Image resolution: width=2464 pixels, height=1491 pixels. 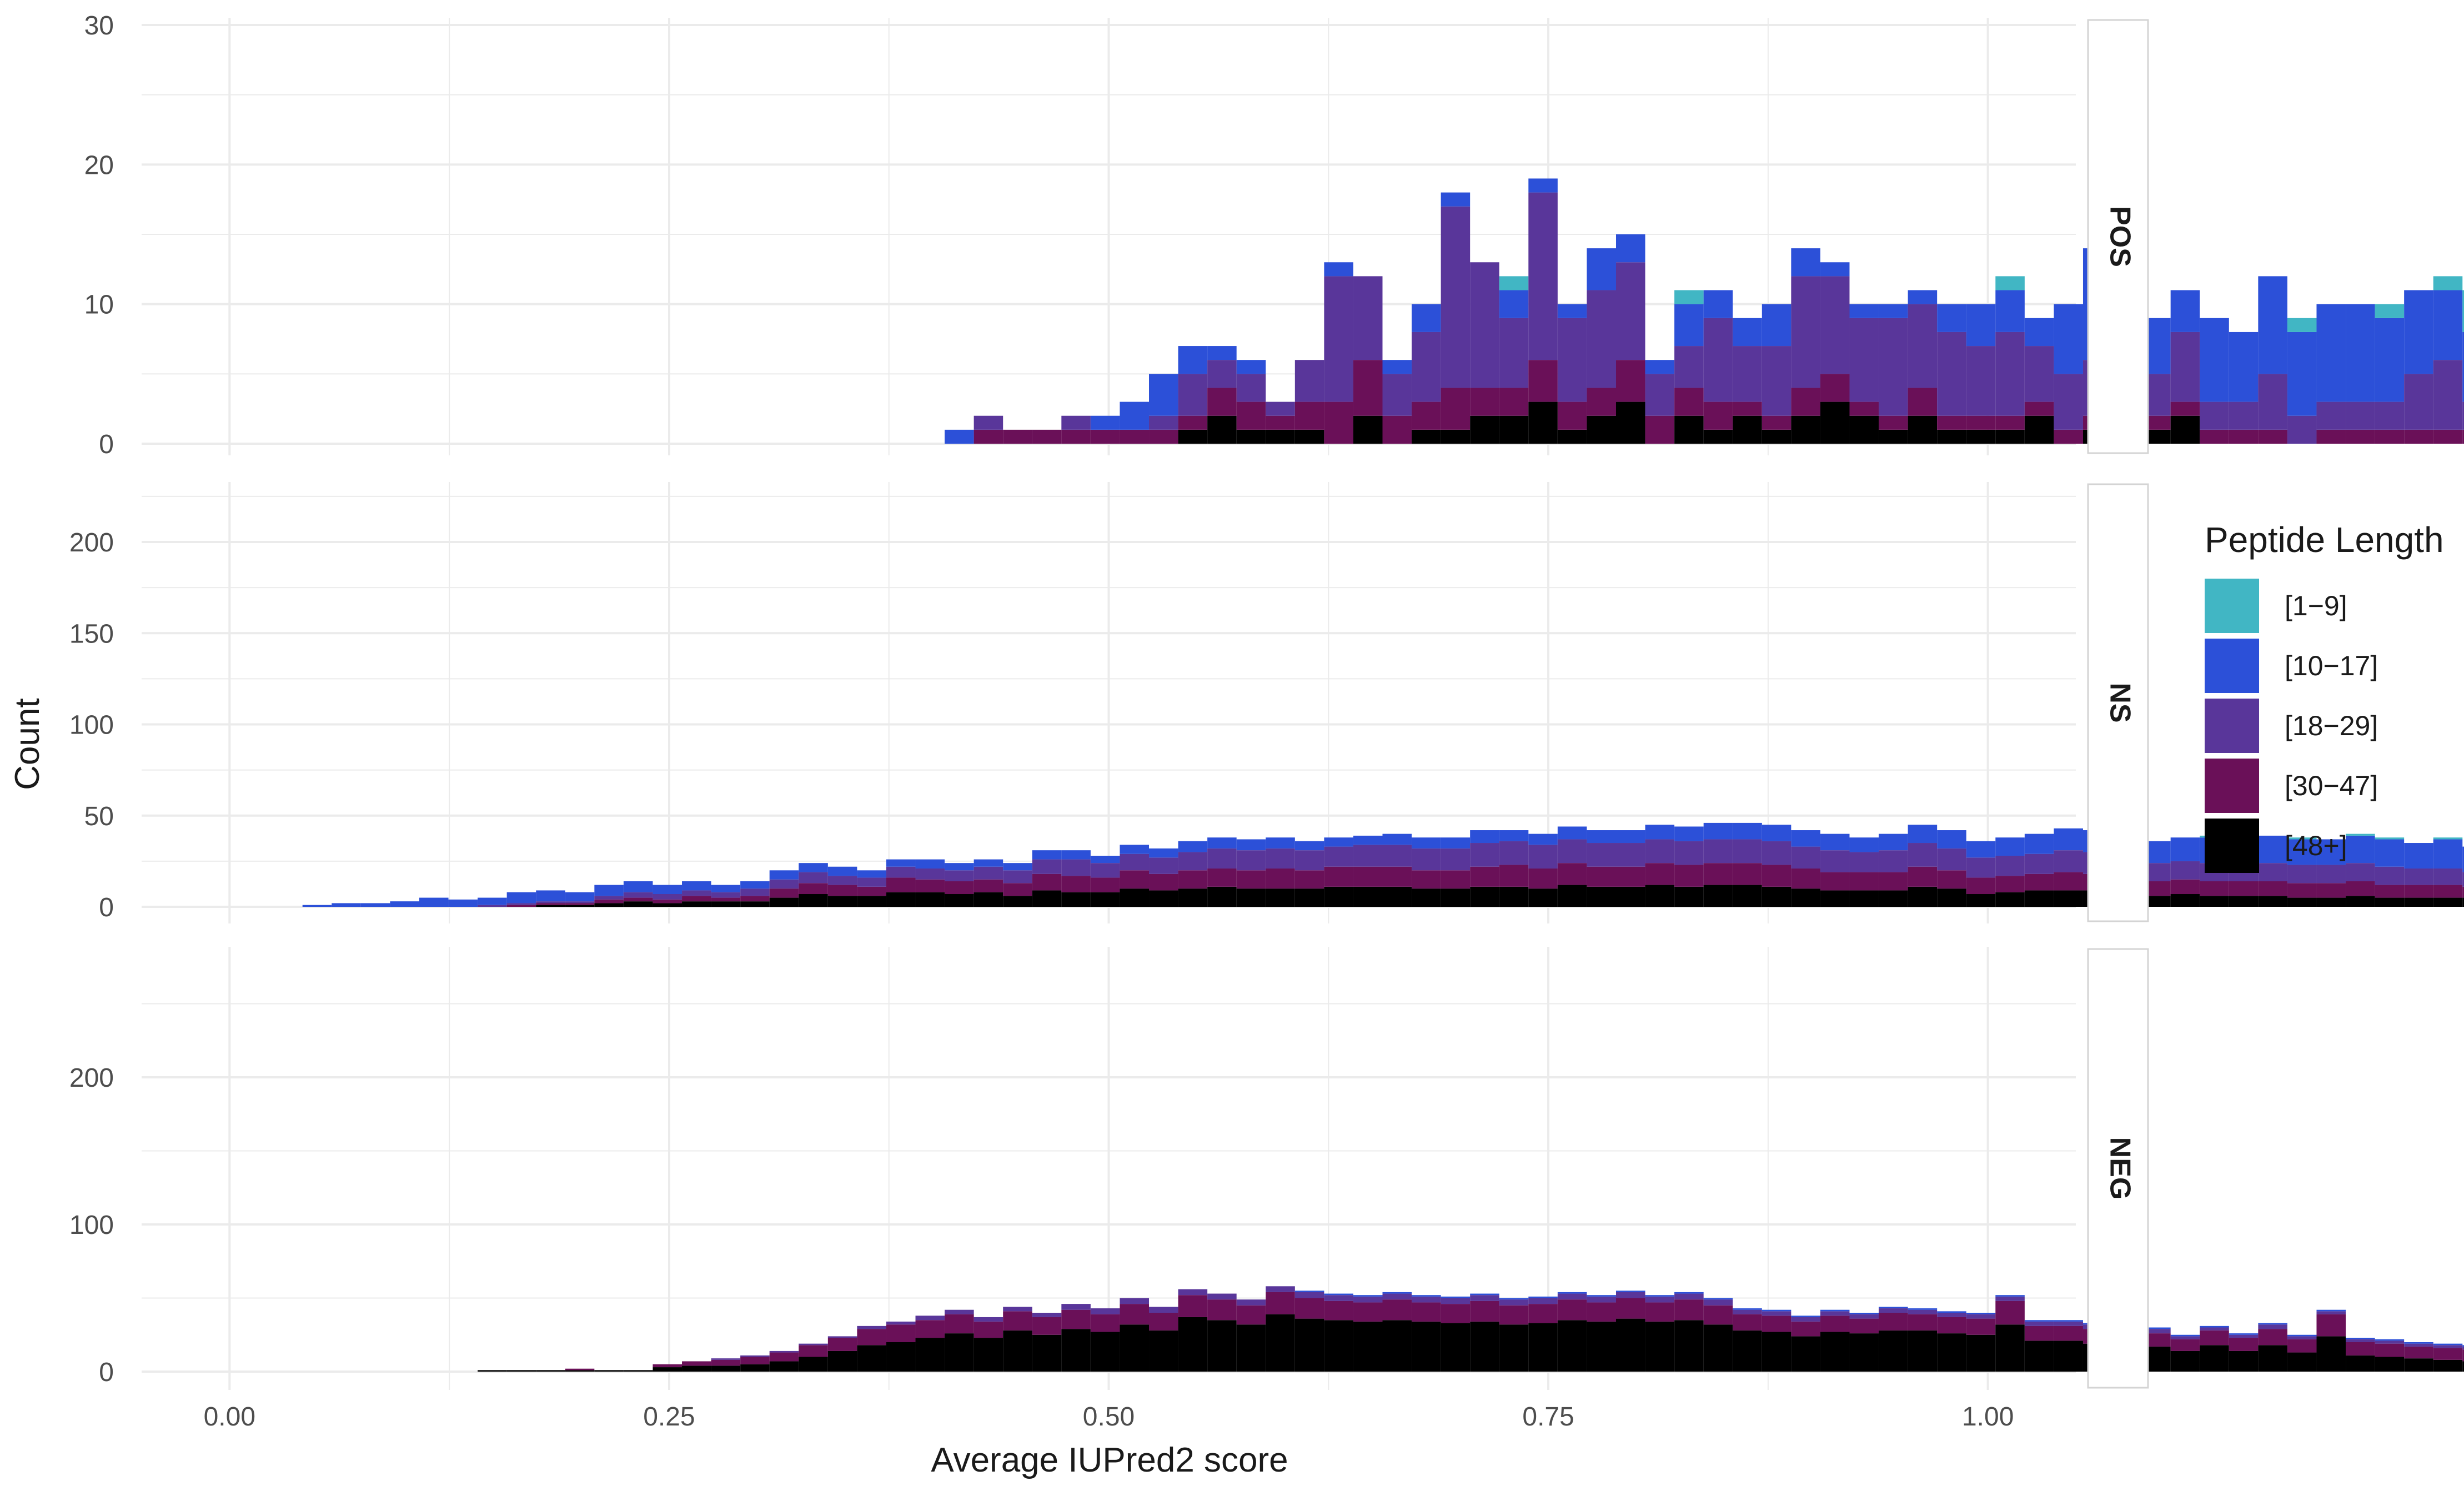 I want to click on y-tick-label: 20, so click(x=99, y=165).